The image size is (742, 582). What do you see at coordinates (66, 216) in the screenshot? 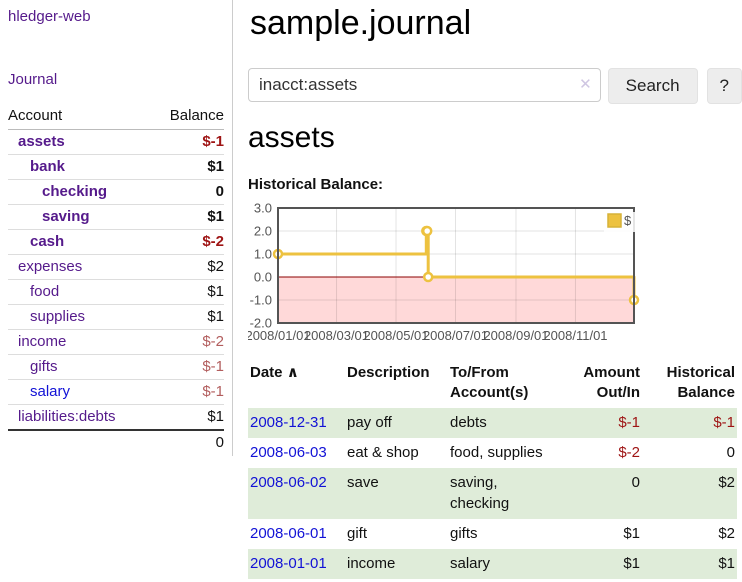
I see `sidebar-account-link: saving` at bounding box center [66, 216].